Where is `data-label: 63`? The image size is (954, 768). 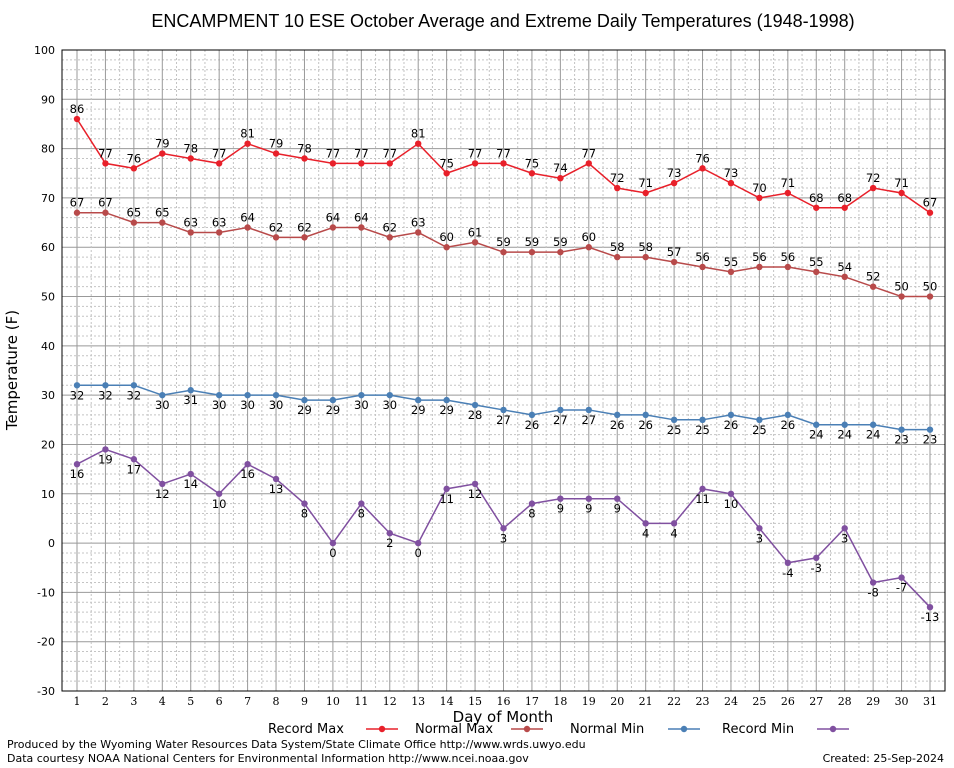 data-label: 63 is located at coordinates (190, 222).